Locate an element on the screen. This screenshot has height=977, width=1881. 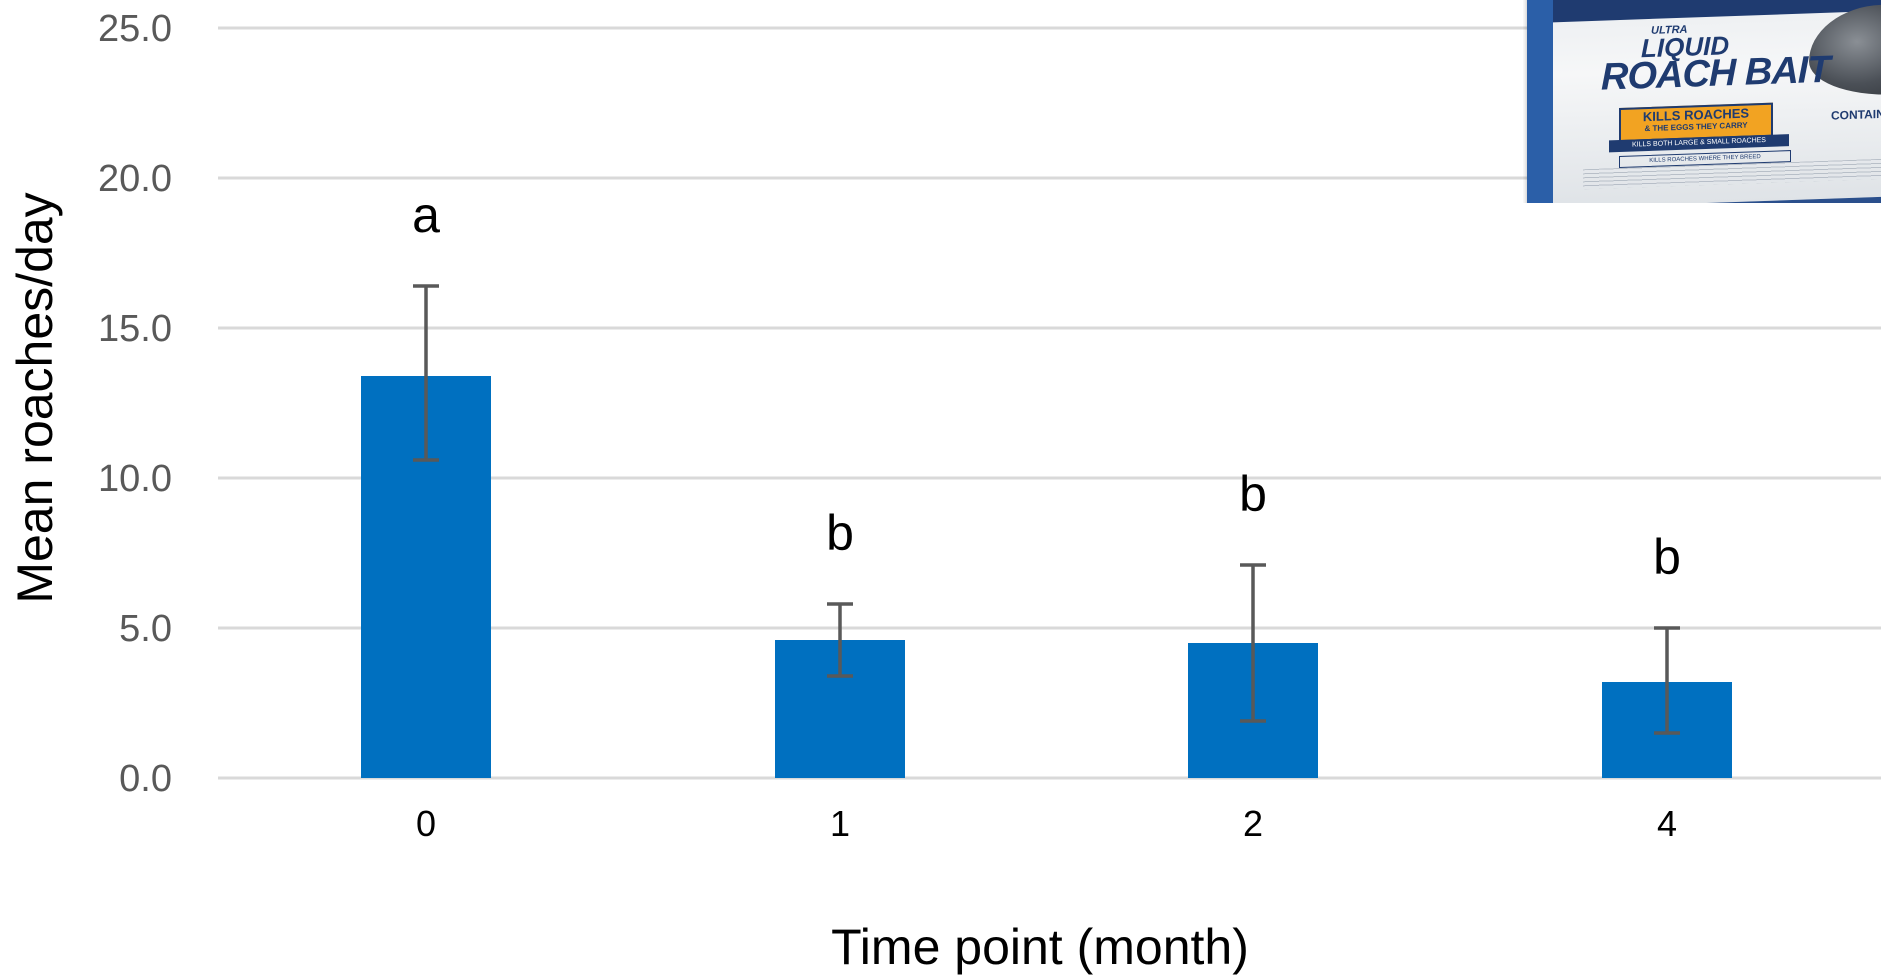
y-tick-label: 5.0 is located at coordinates (145, 629).